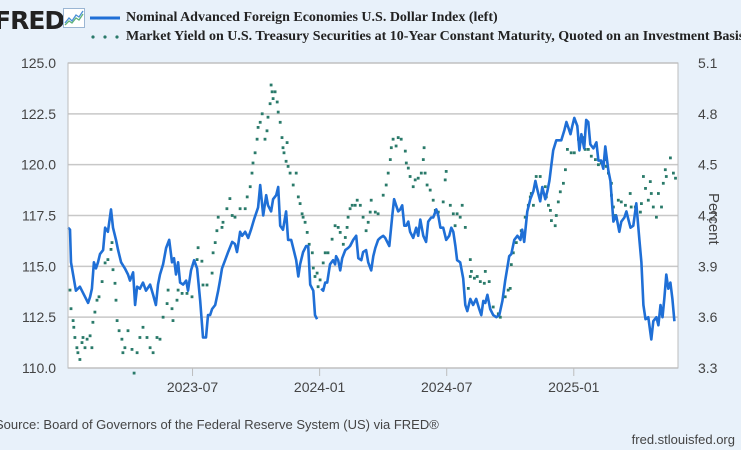  Describe the element at coordinates (105, 18) in the screenshot. I see `legend-swatch-solid` at that location.